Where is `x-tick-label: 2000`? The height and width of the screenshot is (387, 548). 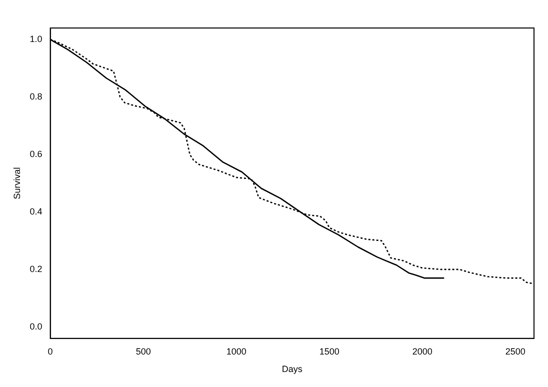
x-tick-label: 2000 is located at coordinates (422, 351).